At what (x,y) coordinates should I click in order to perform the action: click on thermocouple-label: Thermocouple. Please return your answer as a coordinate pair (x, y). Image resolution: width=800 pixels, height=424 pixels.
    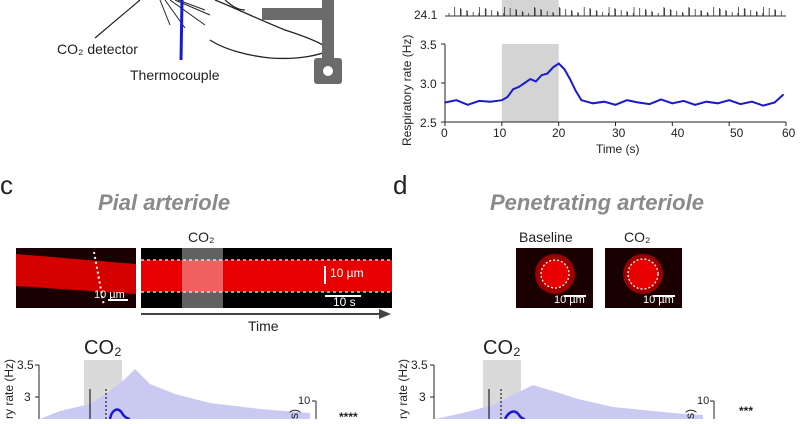
    Looking at the image, I should click on (175, 75).